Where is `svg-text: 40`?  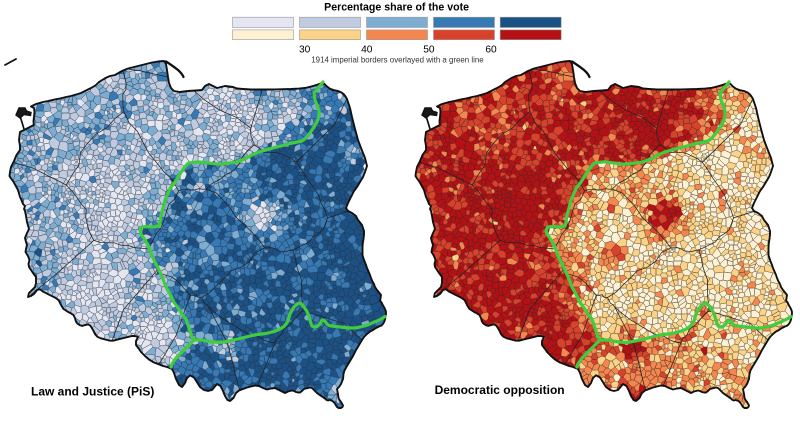
svg-text: 40 is located at coordinates (367, 50).